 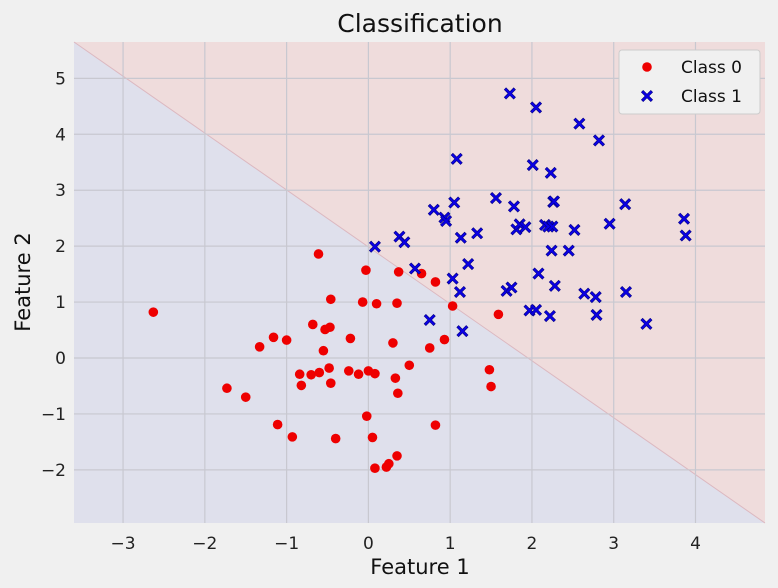 I want to click on y-tick-label: 2, so click(x=60, y=247).